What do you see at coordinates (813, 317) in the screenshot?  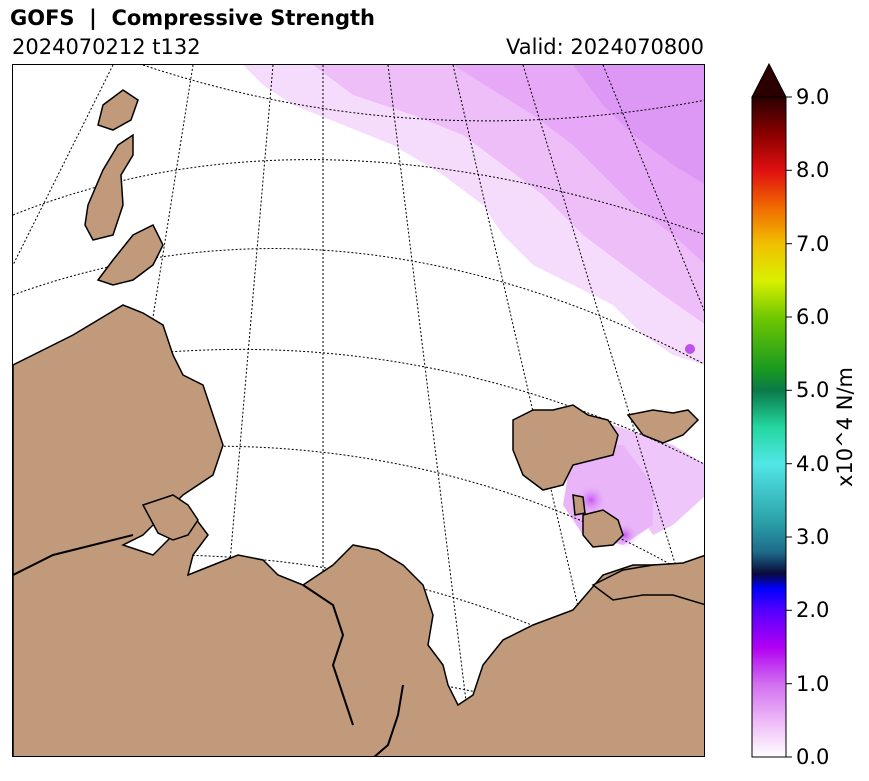 I see `colorbar-tick-6: 6.0` at bounding box center [813, 317].